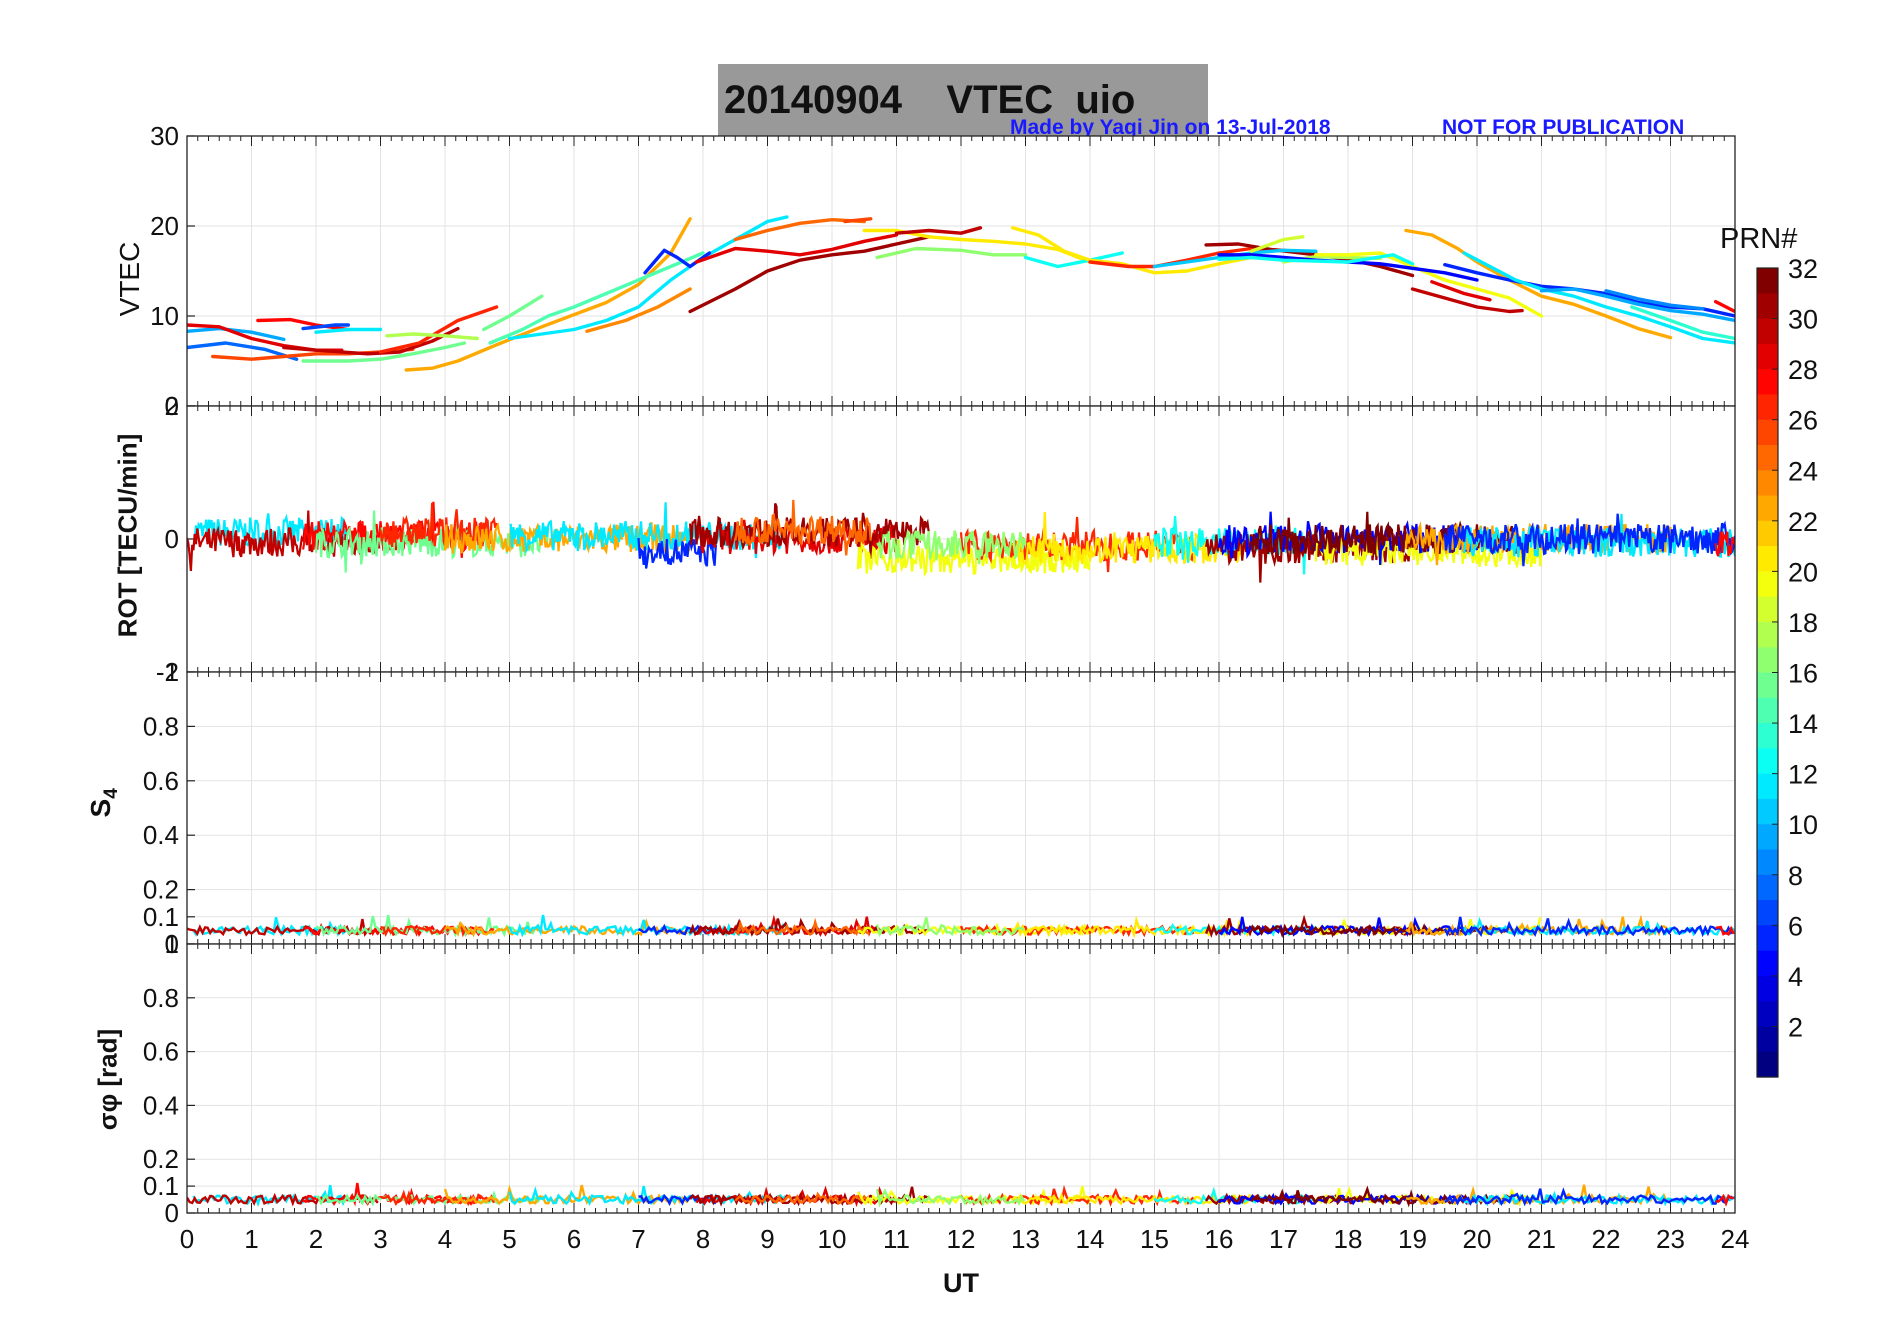 This screenshot has height=1330, width=1902. What do you see at coordinates (1803, 724) in the screenshot?
I see `colorbar-tick-label: 14` at bounding box center [1803, 724].